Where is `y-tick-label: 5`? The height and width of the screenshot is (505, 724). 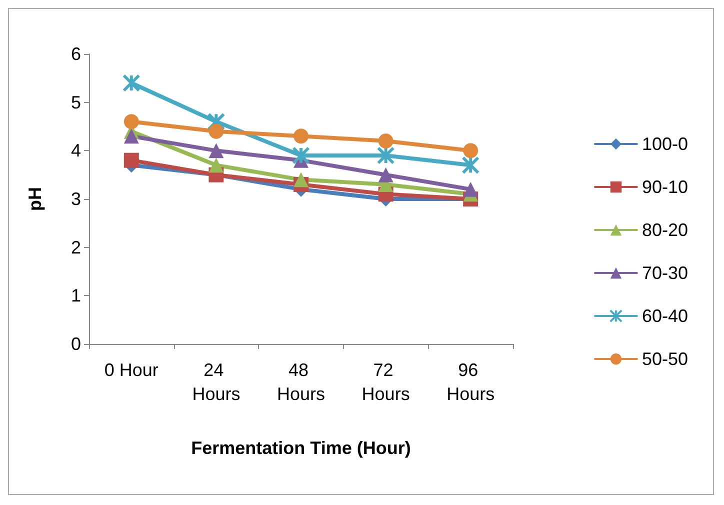 y-tick-label: 5 is located at coordinates (75, 102).